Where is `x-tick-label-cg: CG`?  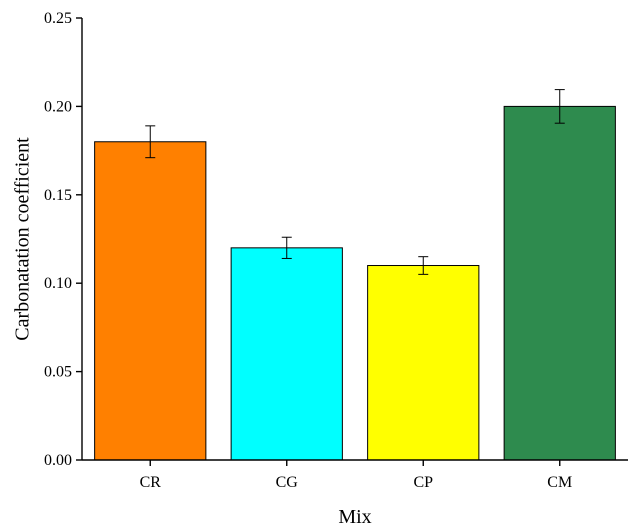
x-tick-label-cg: CG is located at coordinates (287, 482).